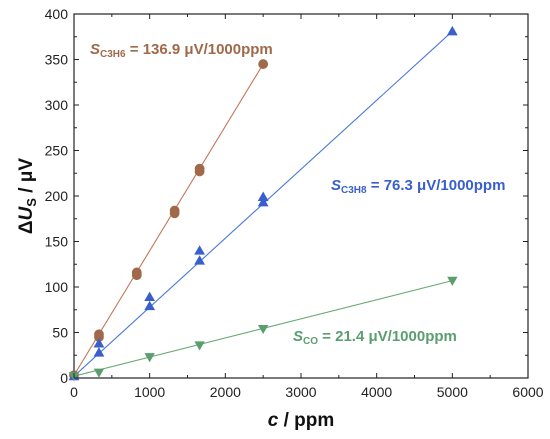  What do you see at coordinates (57, 14) in the screenshot?
I see `y-tick-label: 400` at bounding box center [57, 14].